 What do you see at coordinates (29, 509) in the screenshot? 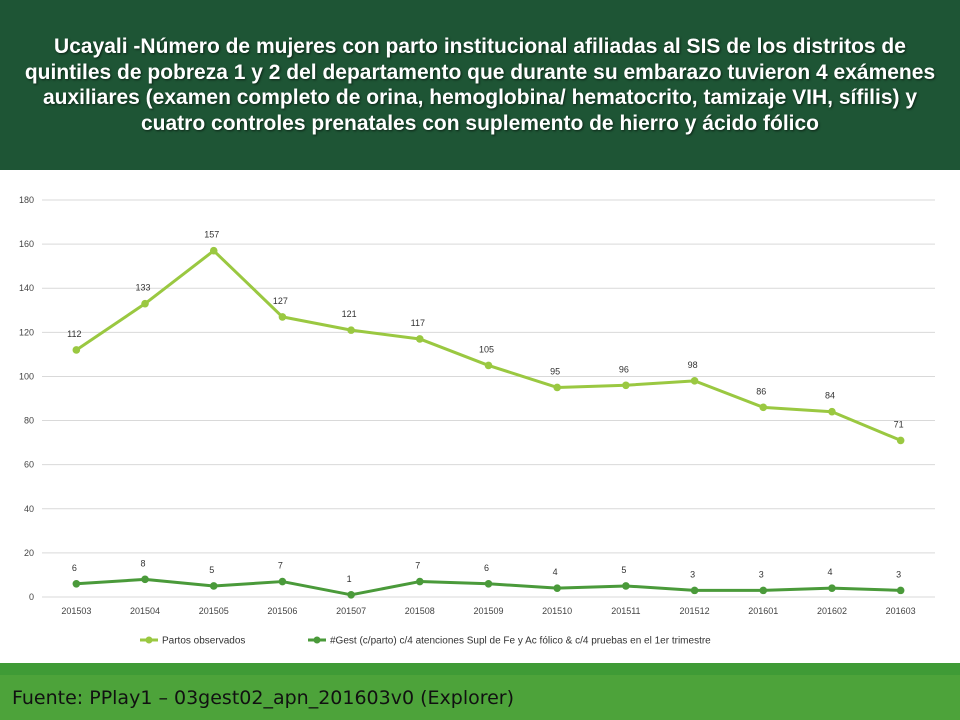
I see `y-tick-label: 40` at bounding box center [29, 509].